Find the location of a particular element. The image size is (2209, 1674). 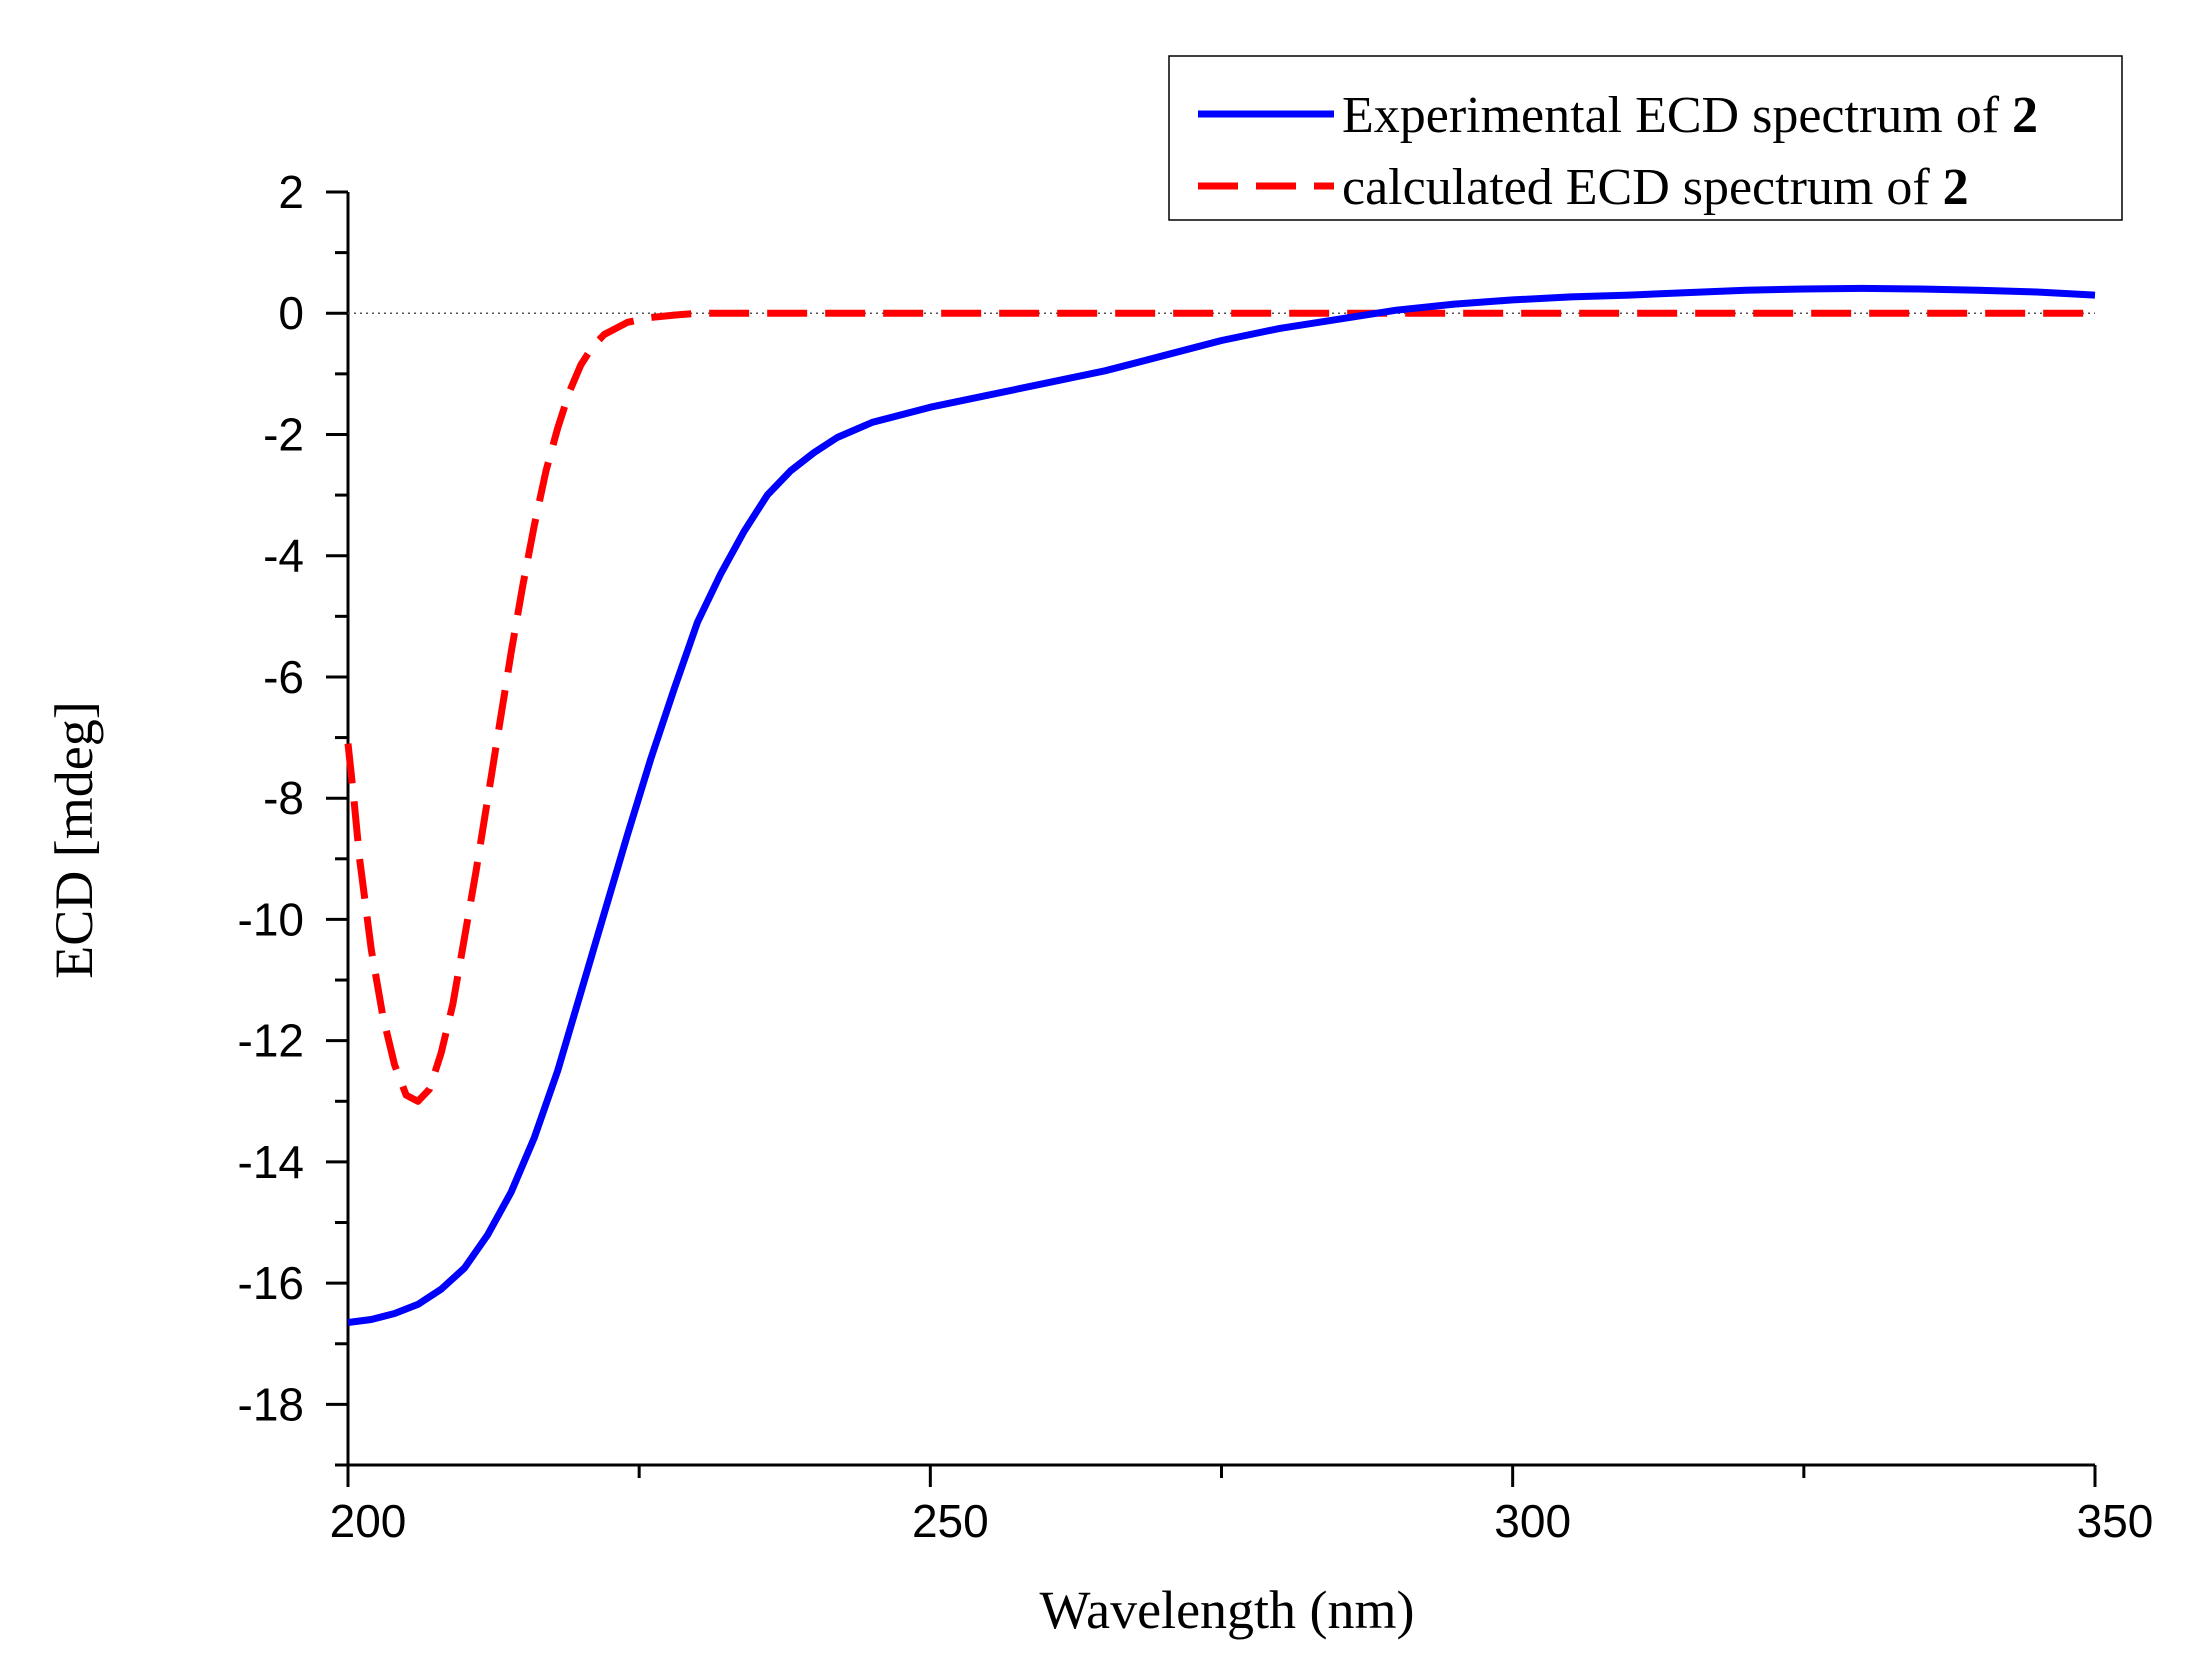

legend-label-calculated: calculated ECD spectrum of 2 is located at coordinates (1655, 187).